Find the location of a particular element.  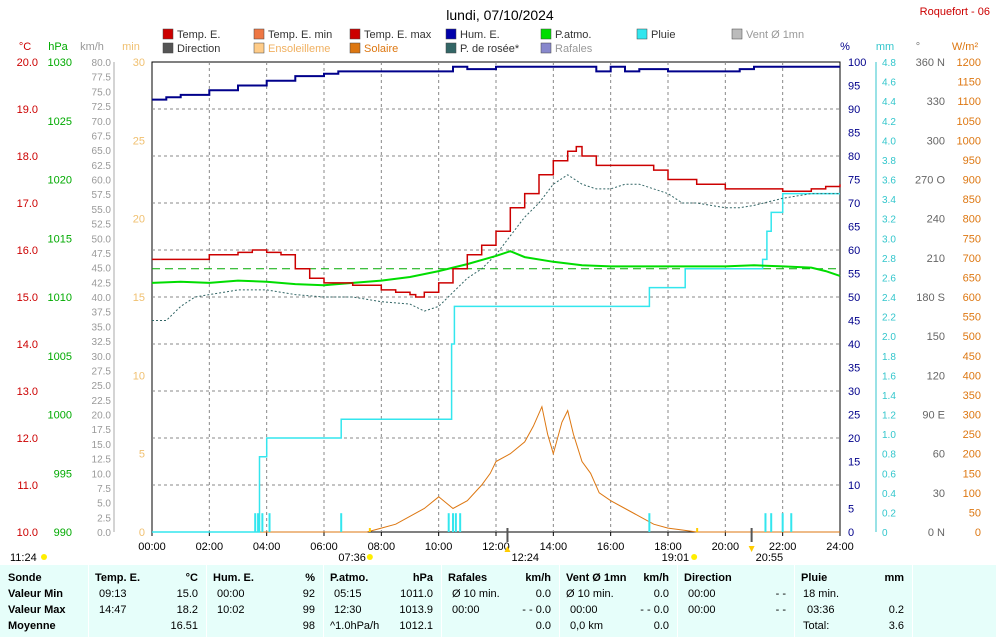

tick-solar: 100 is located at coordinates (972, 494).